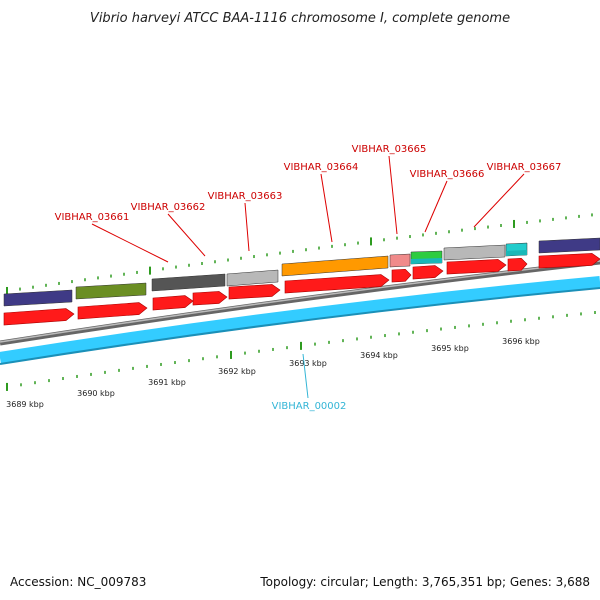 The image size is (600, 600). What do you see at coordinates (305, 376) in the screenshot?
I see `reference-leader-line` at bounding box center [305, 376].